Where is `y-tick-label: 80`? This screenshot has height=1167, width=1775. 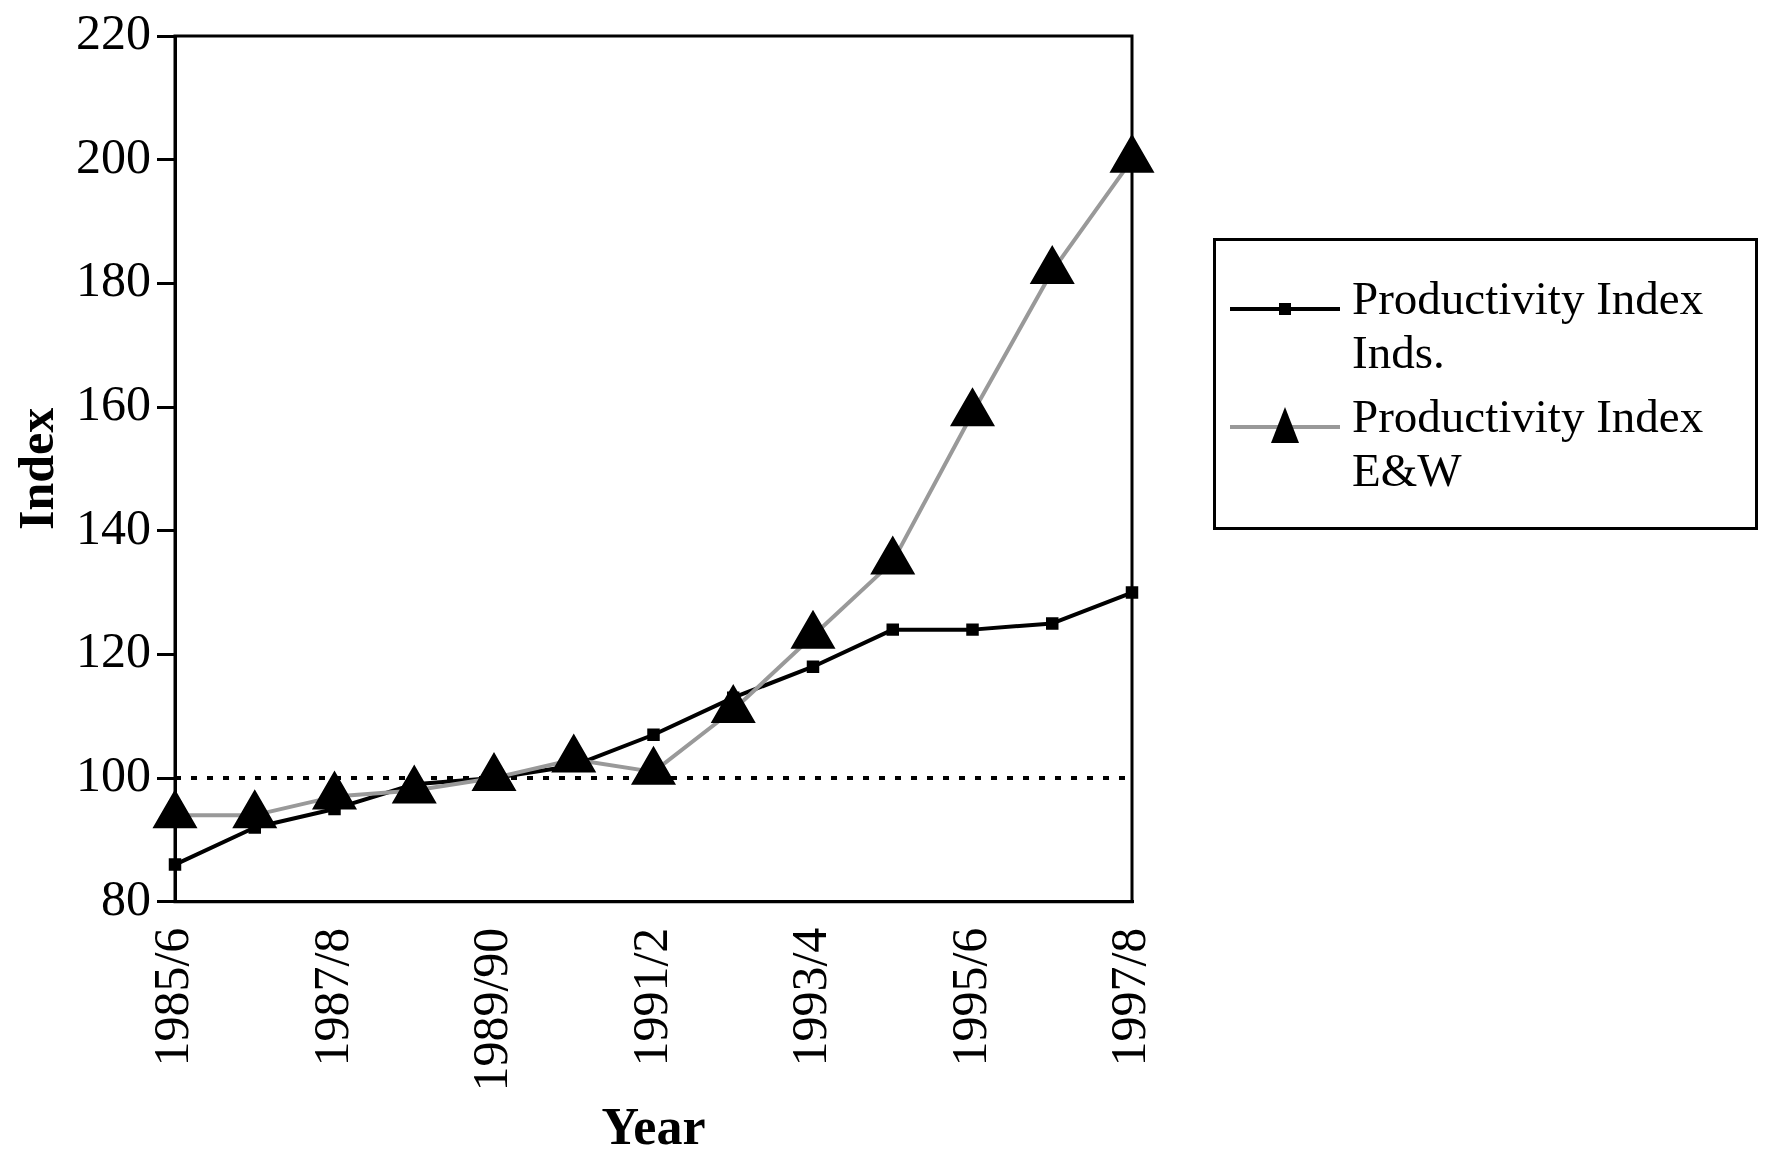
y-tick-label: 80 is located at coordinates (126, 897).